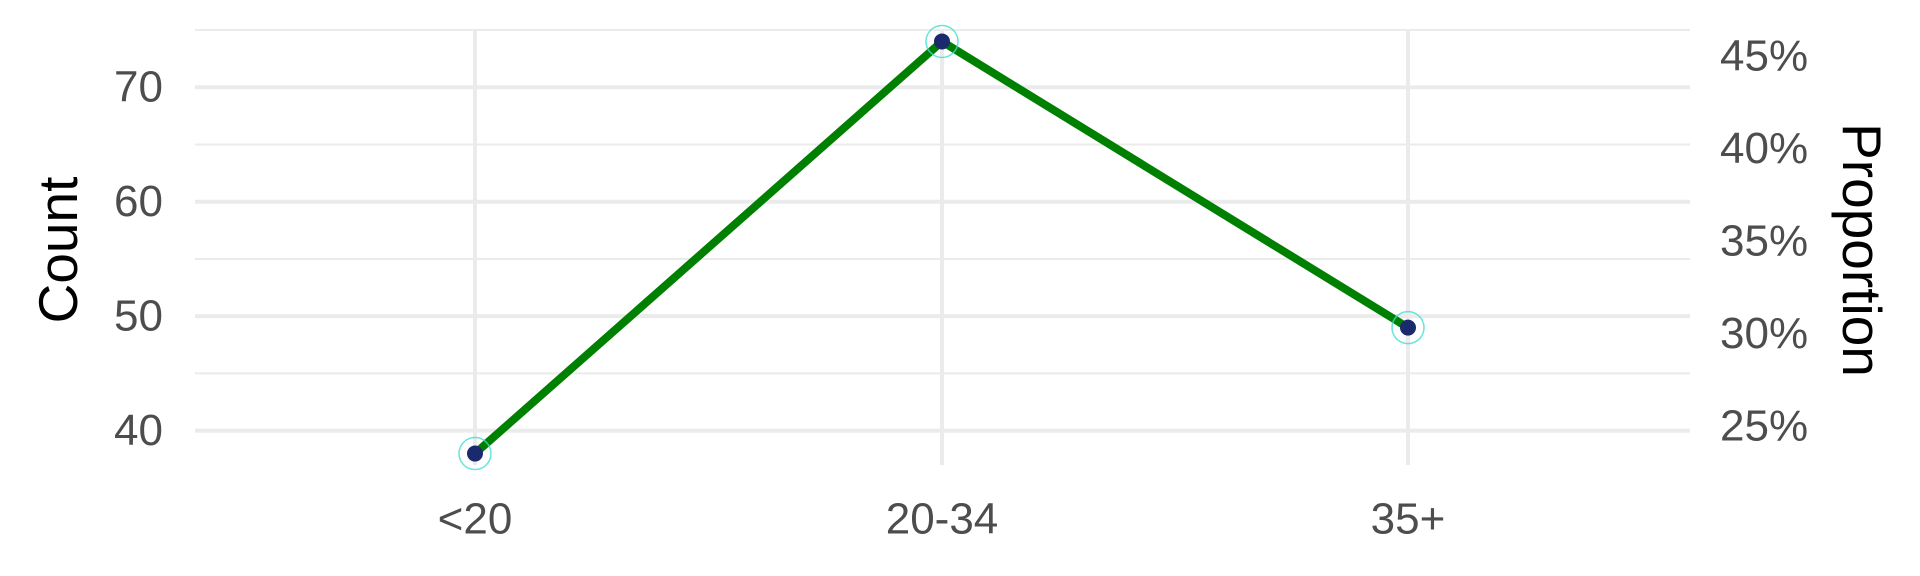 The image size is (1920, 576). What do you see at coordinates (138, 430) in the screenshot?
I see `y-tick-label: 40` at bounding box center [138, 430].